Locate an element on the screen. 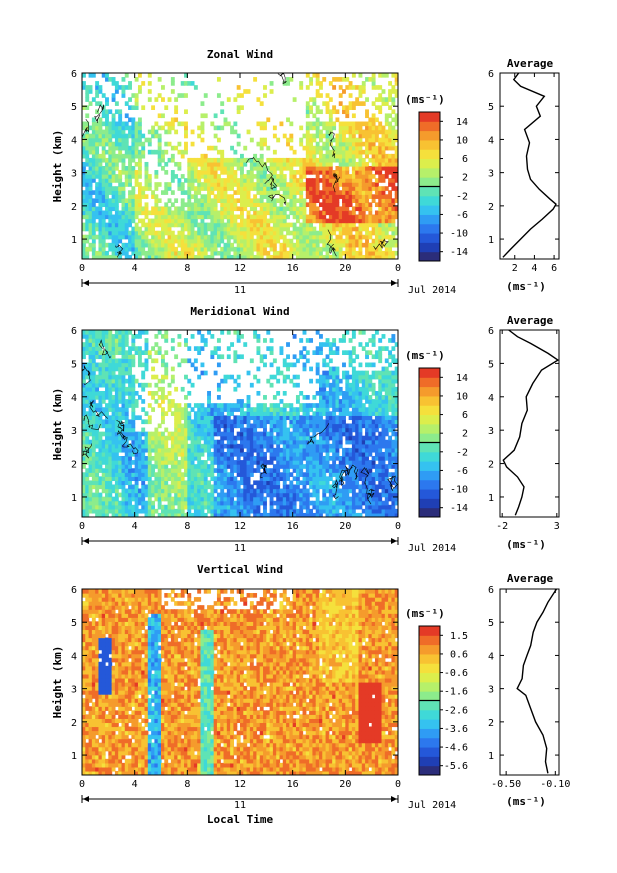 This screenshot has width=617, height=873. x-tick-label: 12 is located at coordinates (240, 268).